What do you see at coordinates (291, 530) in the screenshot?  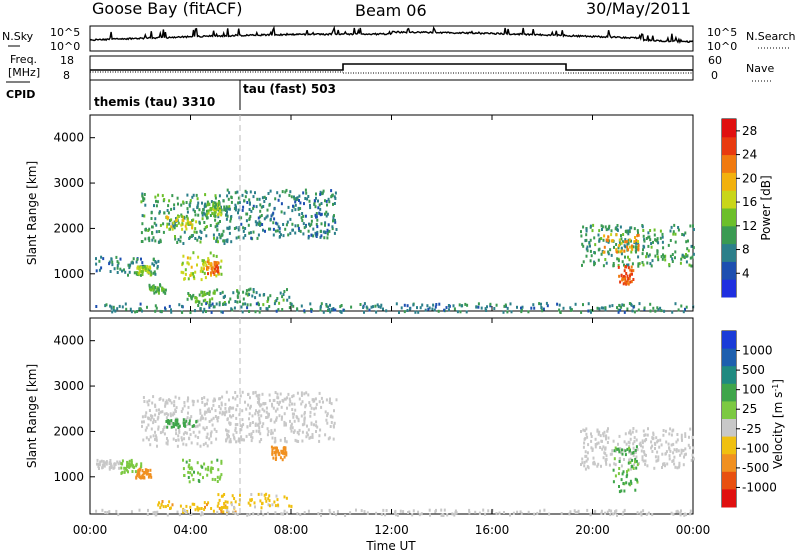 I see `x-tick-label: 08:00` at bounding box center [291, 530].